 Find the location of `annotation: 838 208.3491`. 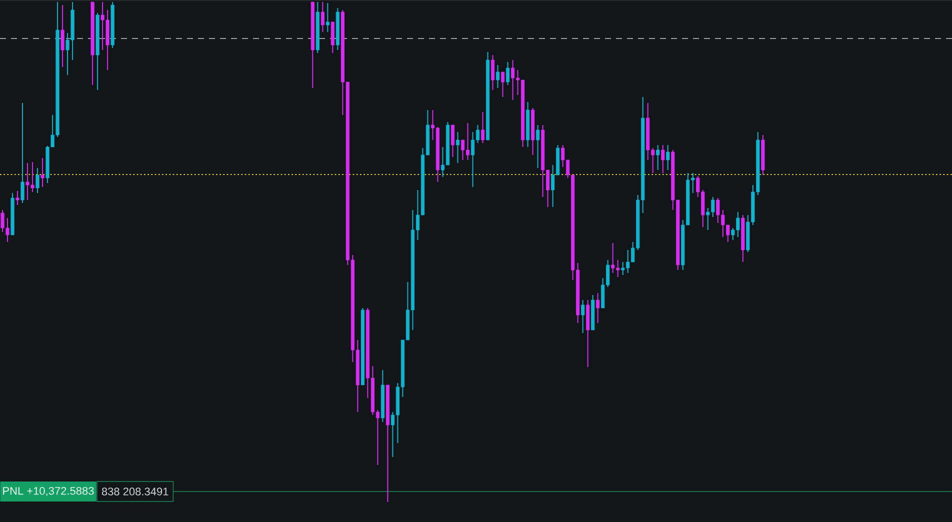

annotation: 838 208.3491 is located at coordinates (135, 492).